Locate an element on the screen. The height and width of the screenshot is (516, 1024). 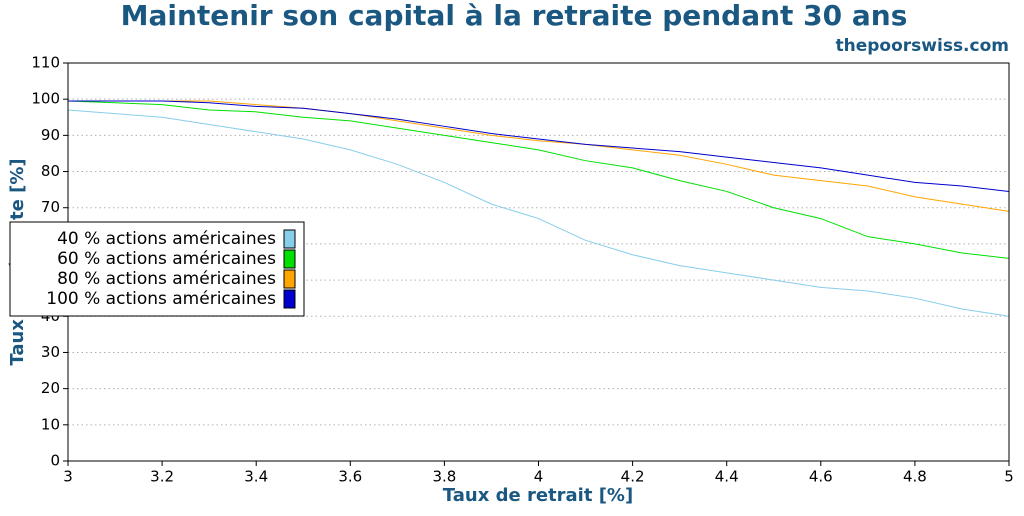
x-tick-label: 4.2 is located at coordinates (633, 477).